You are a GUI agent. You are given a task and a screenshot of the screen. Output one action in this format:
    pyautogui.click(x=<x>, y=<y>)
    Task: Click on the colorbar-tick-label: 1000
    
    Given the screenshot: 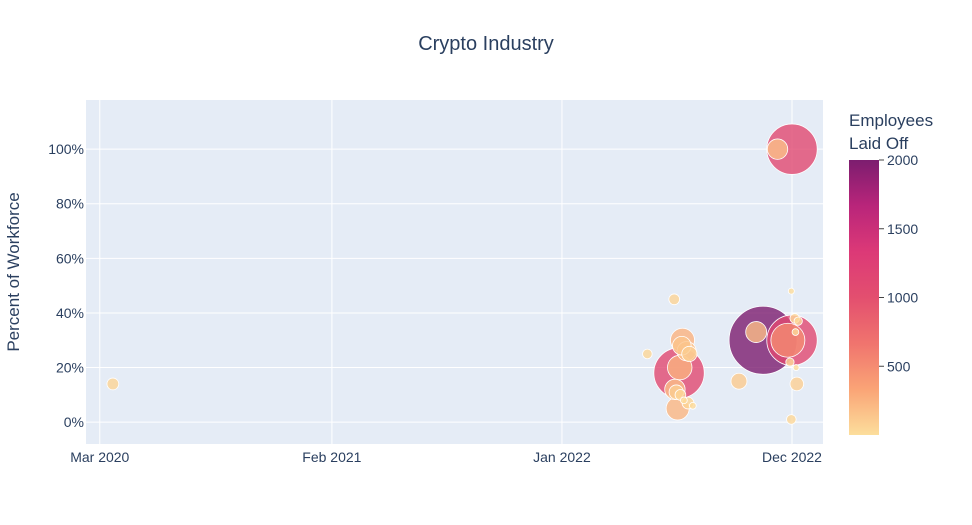 What is the action you would take?
    pyautogui.click(x=902, y=298)
    